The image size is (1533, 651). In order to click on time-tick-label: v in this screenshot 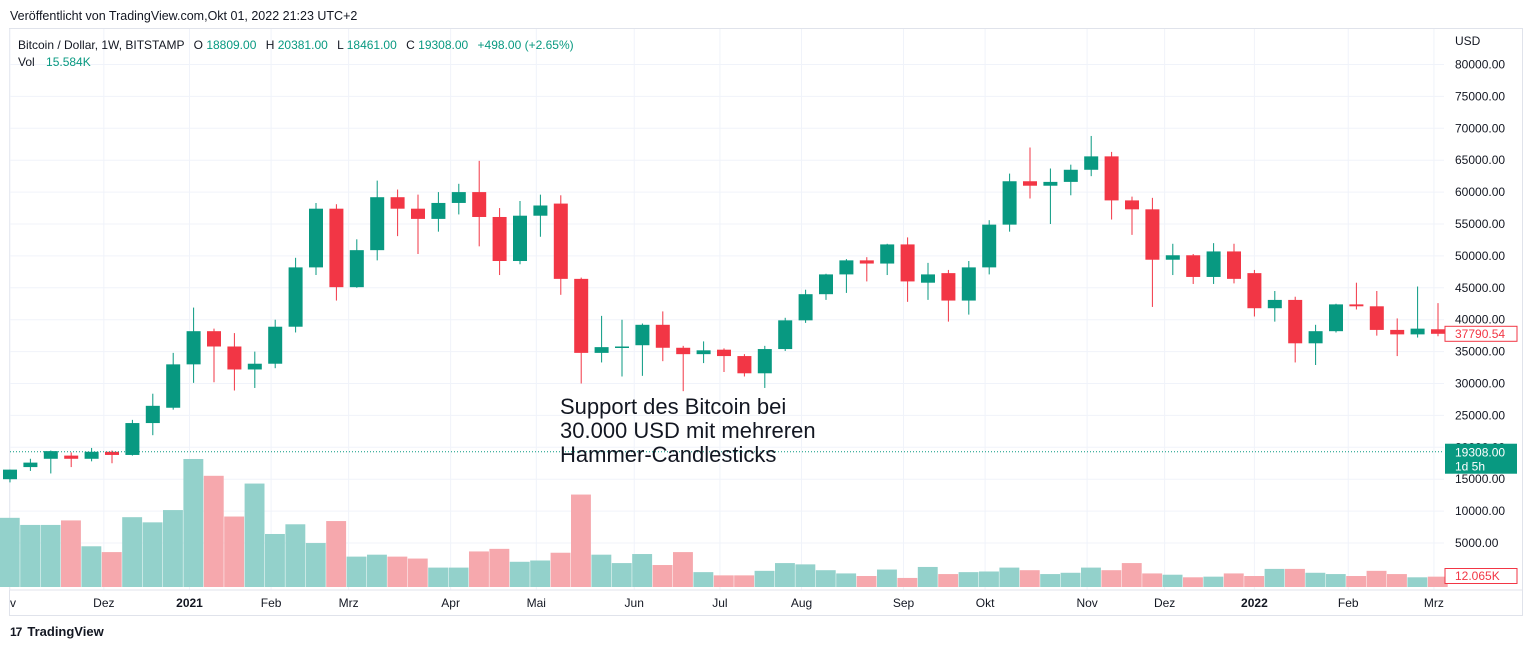, I will do `click(13, 603)`.